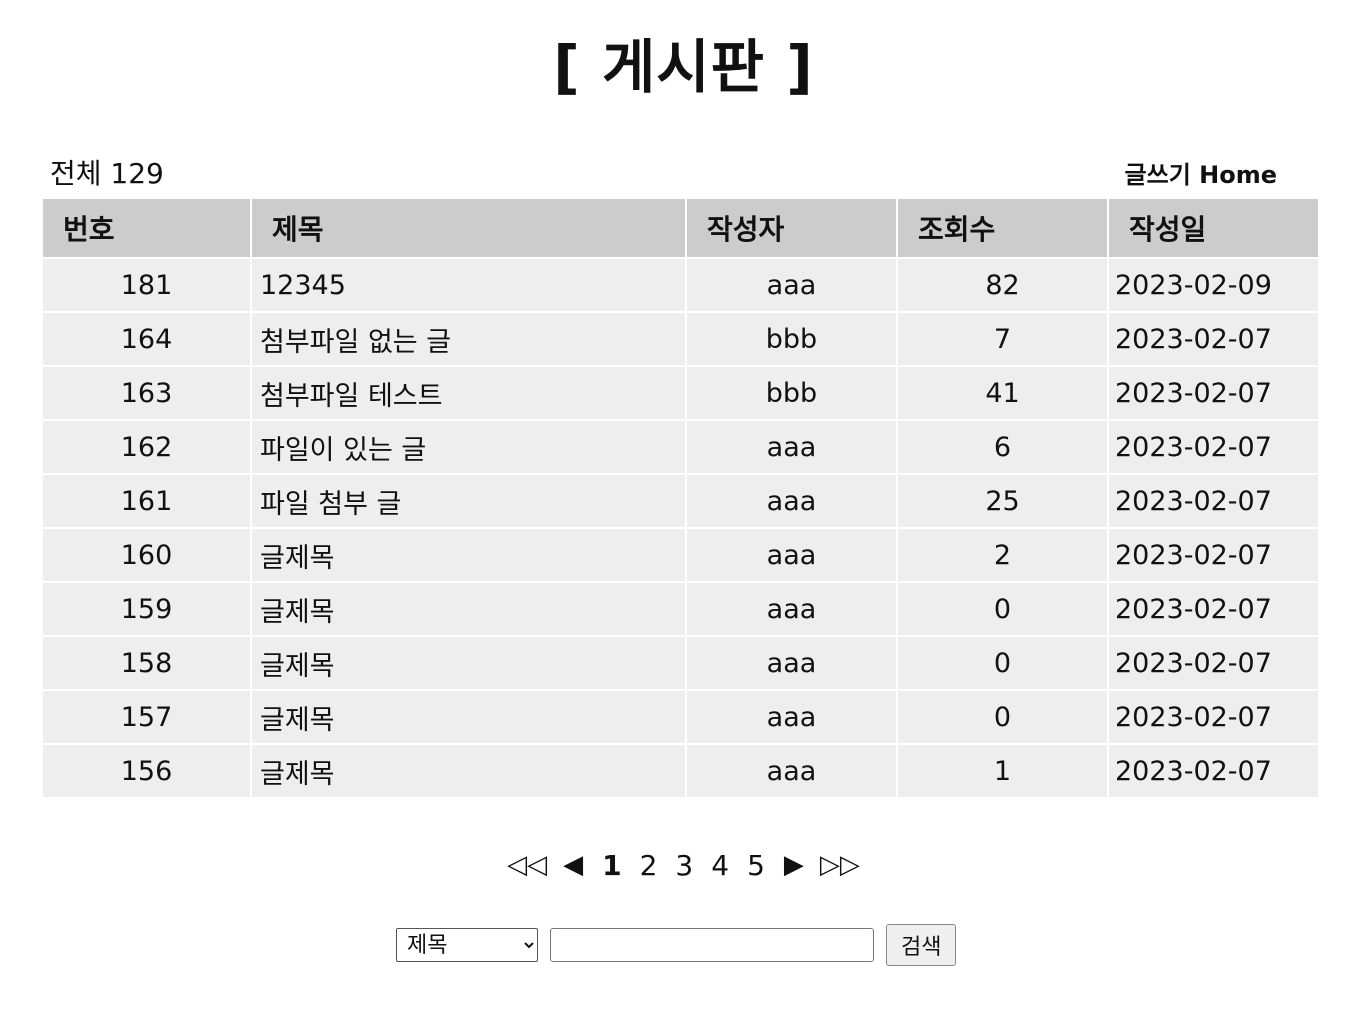  Describe the element at coordinates (146, 228) in the screenshot. I see `header-num: 번호` at that location.